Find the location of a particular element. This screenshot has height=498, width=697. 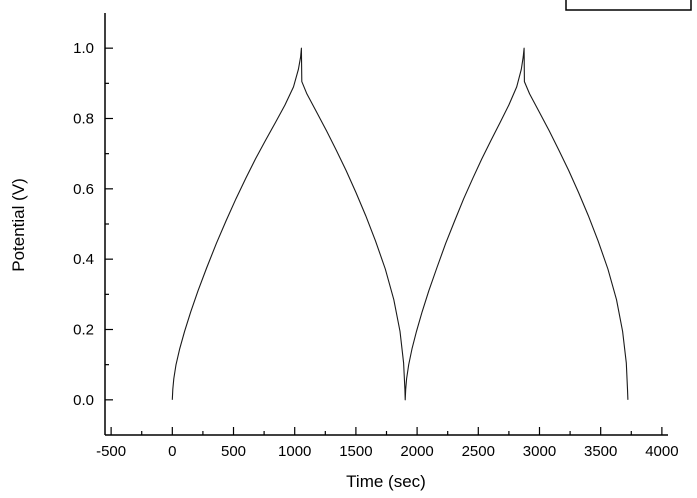

y-tick-label: 0.8 is located at coordinates (83, 119).